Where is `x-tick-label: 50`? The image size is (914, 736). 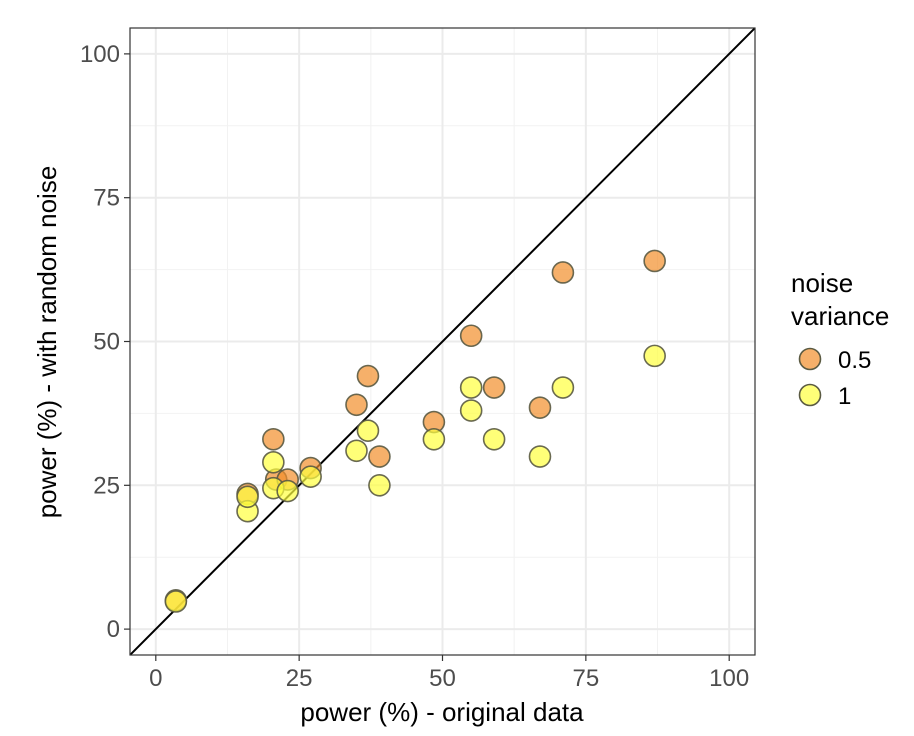 x-tick-label: 50 is located at coordinates (442, 678).